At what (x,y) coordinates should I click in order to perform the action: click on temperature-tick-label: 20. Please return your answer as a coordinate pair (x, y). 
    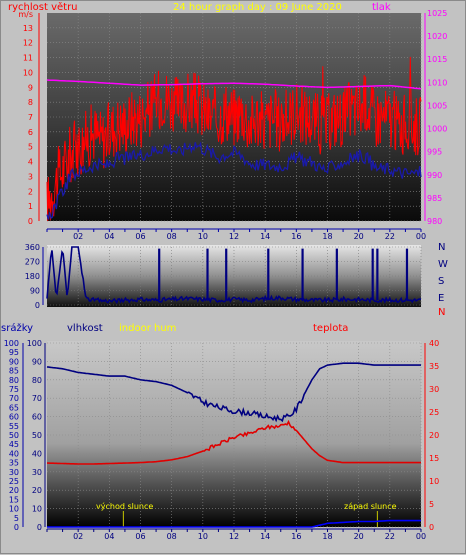
    Looking at the image, I should click on (434, 435).